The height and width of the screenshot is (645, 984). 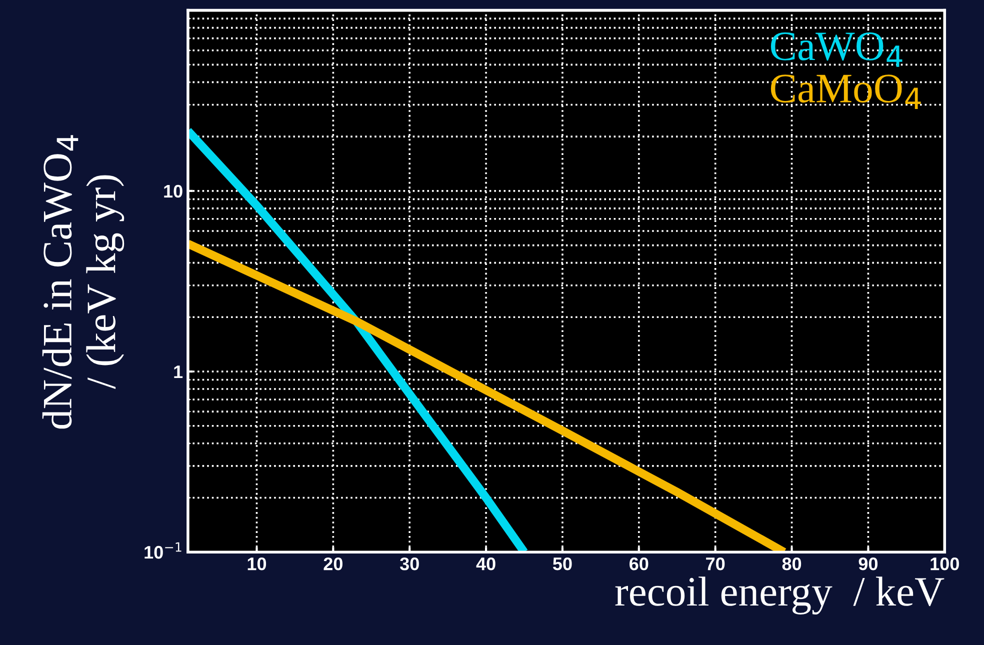 What do you see at coordinates (562, 563) in the screenshot?
I see `x-tick-label: 50` at bounding box center [562, 563].